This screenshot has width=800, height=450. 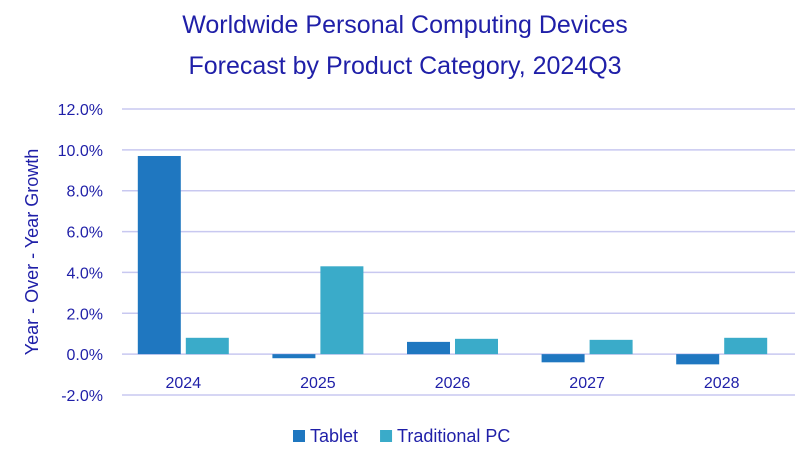 What do you see at coordinates (80, 151) in the screenshot?
I see `y-tick-label: 10.0%` at bounding box center [80, 151].